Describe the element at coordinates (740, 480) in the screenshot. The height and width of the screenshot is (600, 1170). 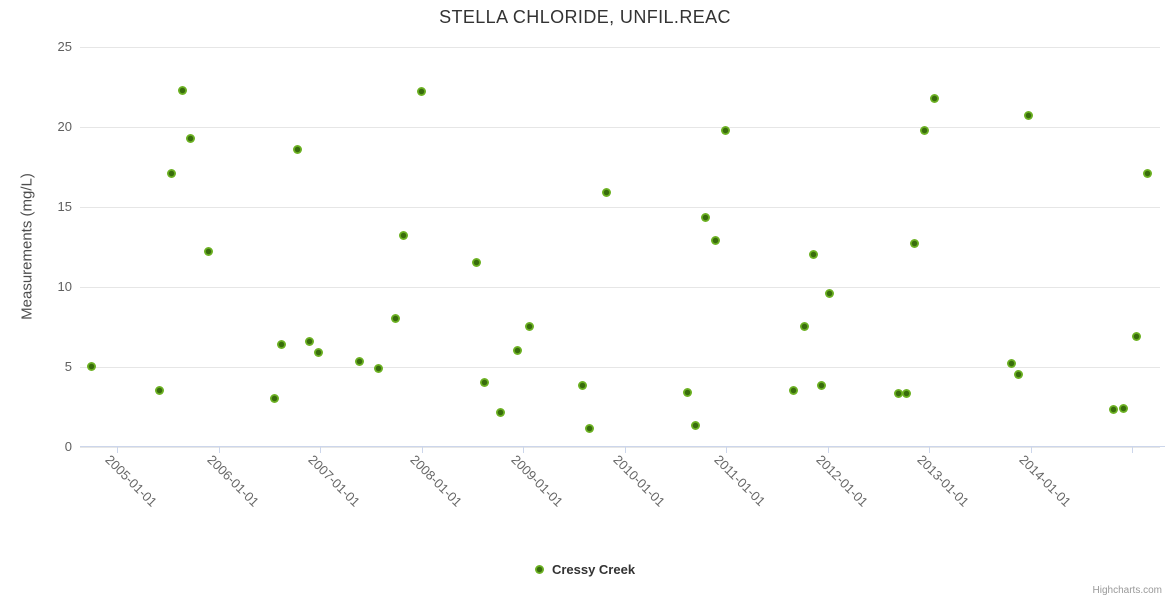
I see `x-axis-label: 2011-01-01` at that location.